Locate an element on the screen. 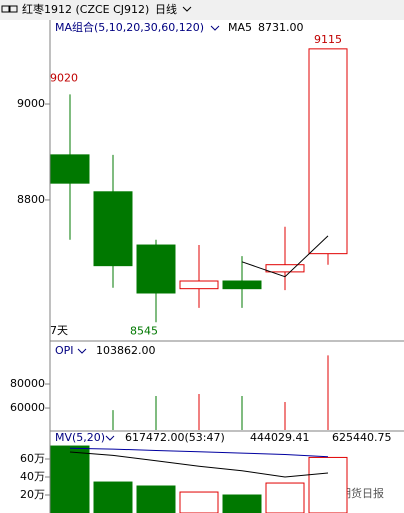 The height and width of the screenshot is (513, 404). current-value: 444029.41 is located at coordinates (280, 437).